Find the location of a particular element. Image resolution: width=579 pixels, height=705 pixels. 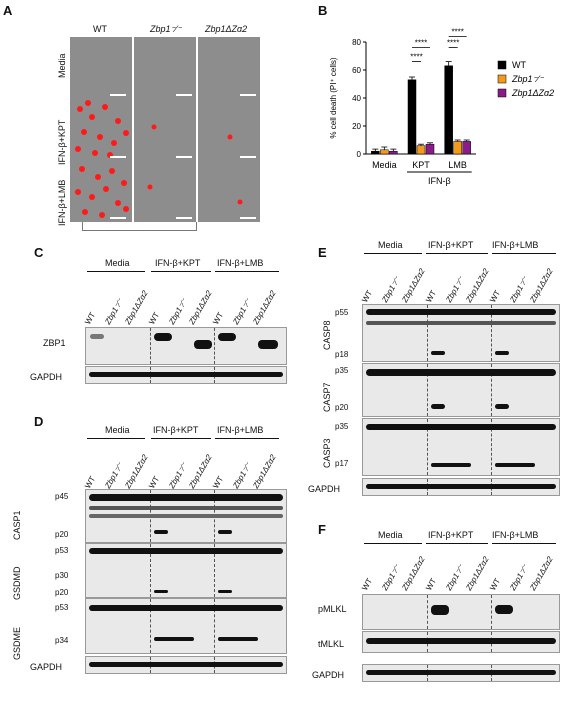

marker-p30: p30 is located at coordinates (62, 575).